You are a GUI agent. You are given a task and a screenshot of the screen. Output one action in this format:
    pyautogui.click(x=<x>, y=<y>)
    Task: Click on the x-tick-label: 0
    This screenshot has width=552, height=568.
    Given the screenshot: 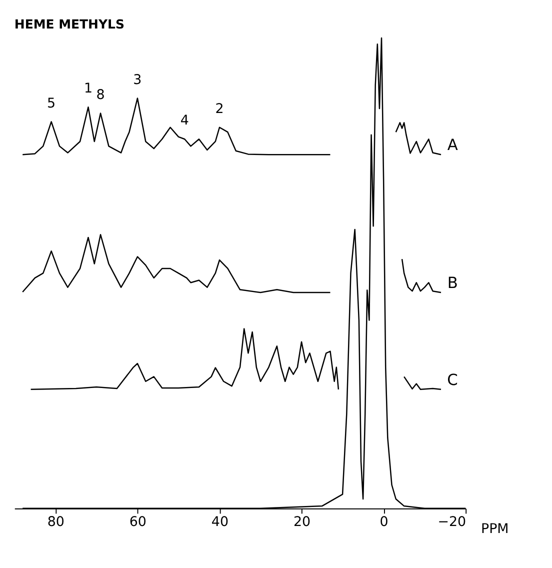 What is the action you would take?
    pyautogui.click(x=384, y=522)
    